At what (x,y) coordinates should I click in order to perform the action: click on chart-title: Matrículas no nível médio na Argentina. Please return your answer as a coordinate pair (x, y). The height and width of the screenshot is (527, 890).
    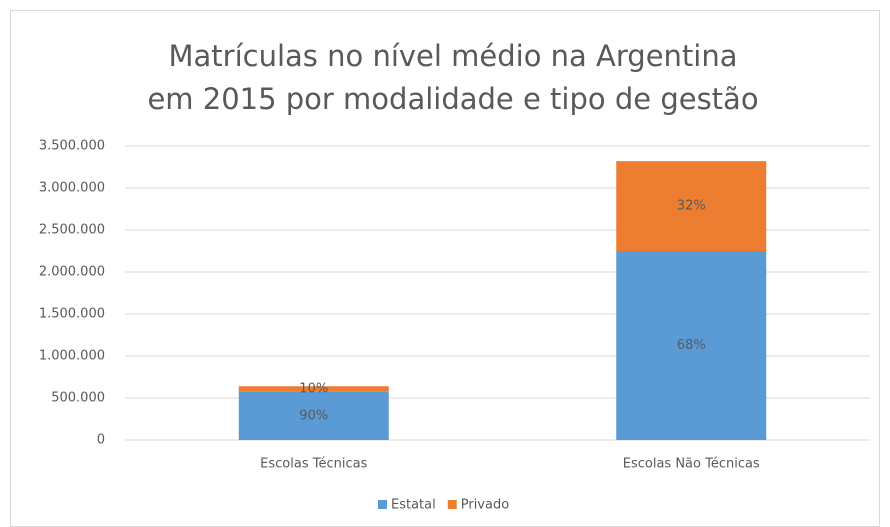
    Looking at the image, I should click on (452, 56).